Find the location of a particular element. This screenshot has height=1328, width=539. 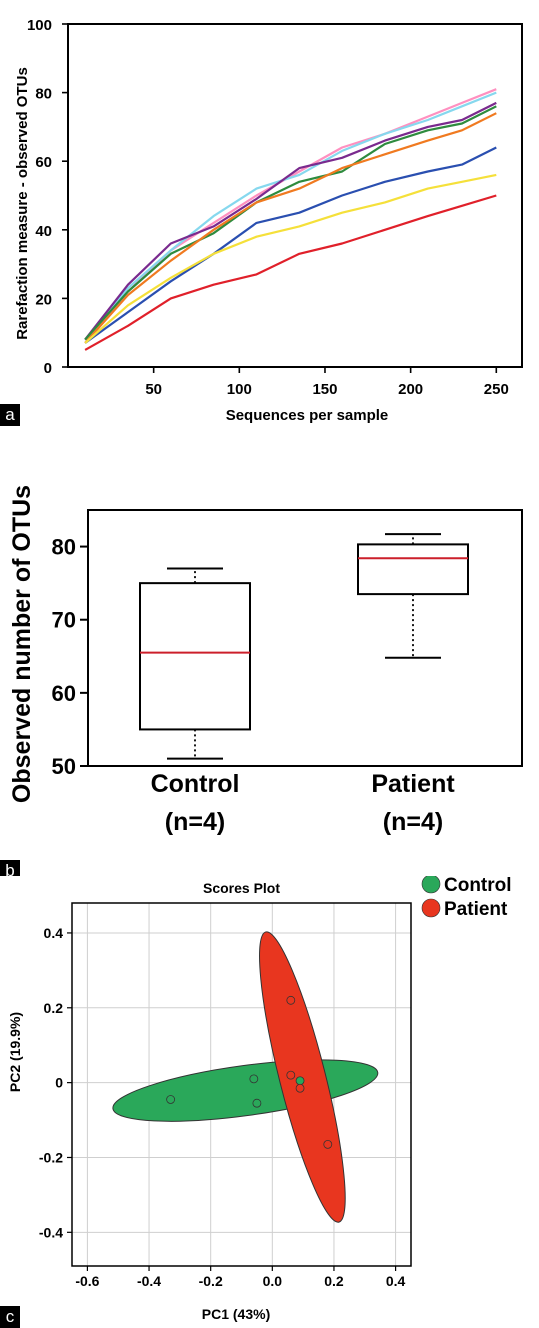

y-tick-label-a: 0 is located at coordinates (48, 368).